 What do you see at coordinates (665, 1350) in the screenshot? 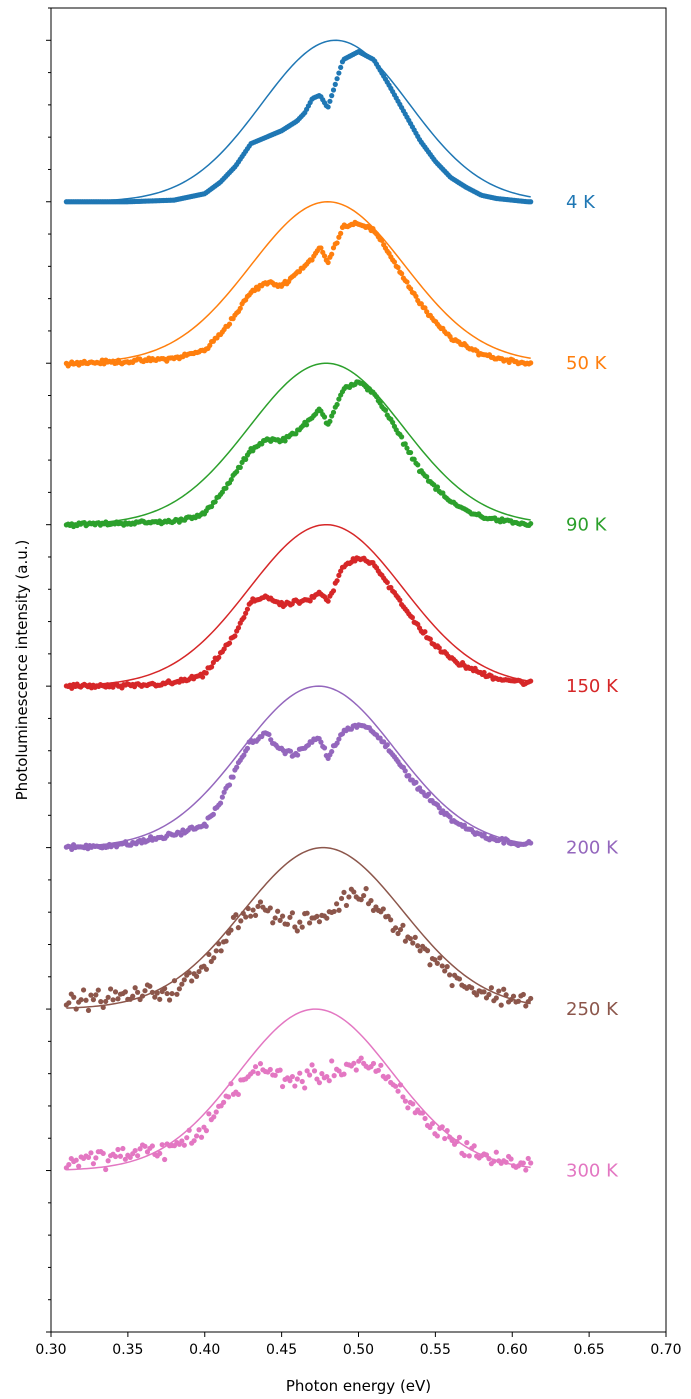
I see `x-tick-label: 0.70` at bounding box center [665, 1350].